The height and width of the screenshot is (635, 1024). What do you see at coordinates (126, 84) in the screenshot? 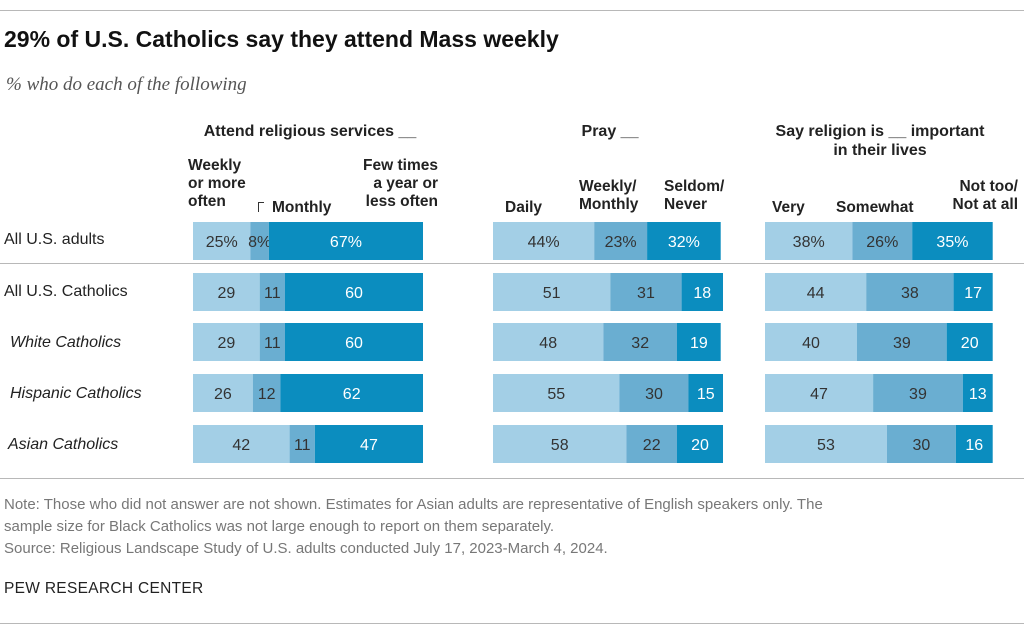
I see `chart-subtitle: % who do each of the following` at bounding box center [126, 84].